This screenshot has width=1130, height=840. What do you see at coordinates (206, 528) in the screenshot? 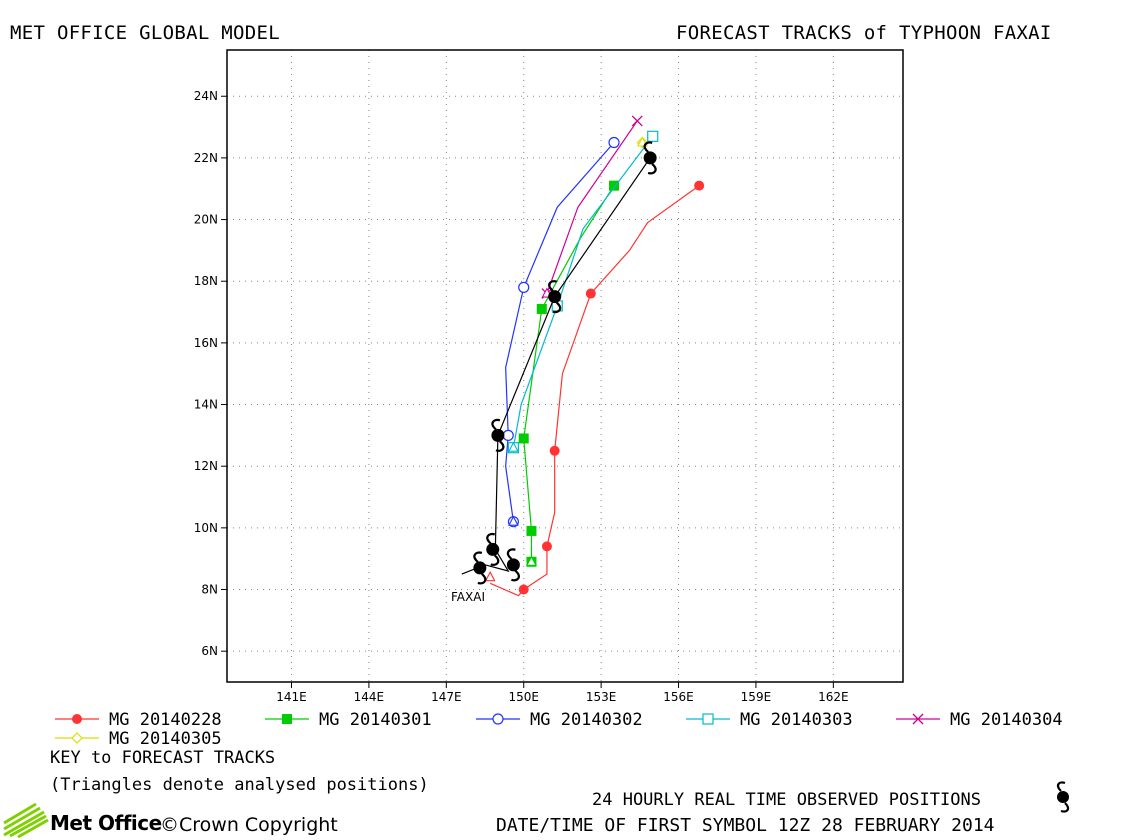
I see `lat-tick-label: 10N` at bounding box center [206, 528].